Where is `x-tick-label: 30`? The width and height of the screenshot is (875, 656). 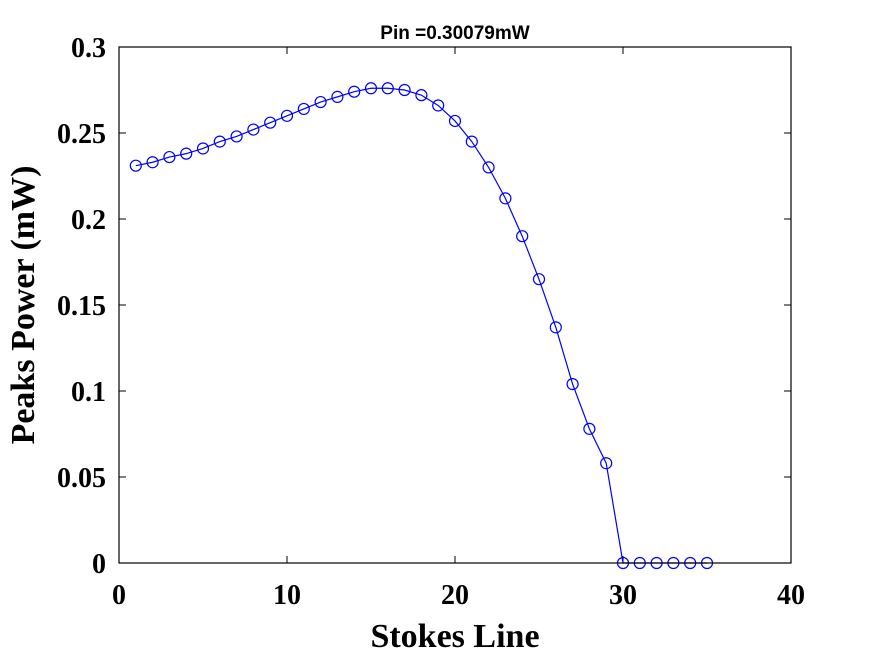 x-tick-label: 30 is located at coordinates (623, 595).